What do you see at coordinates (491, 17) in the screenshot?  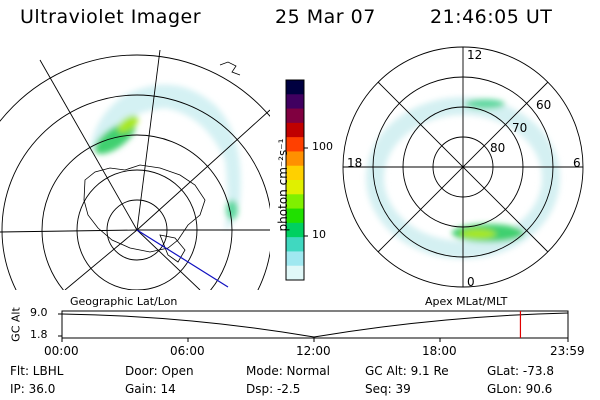 I see `time-label: 21:46:05 UT` at bounding box center [491, 17].